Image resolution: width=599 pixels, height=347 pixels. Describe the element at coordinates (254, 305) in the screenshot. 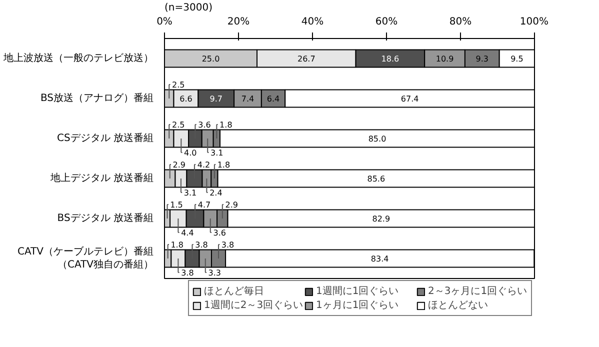

I see `legend-label: 1週間に2～3回ぐらい` at that location.